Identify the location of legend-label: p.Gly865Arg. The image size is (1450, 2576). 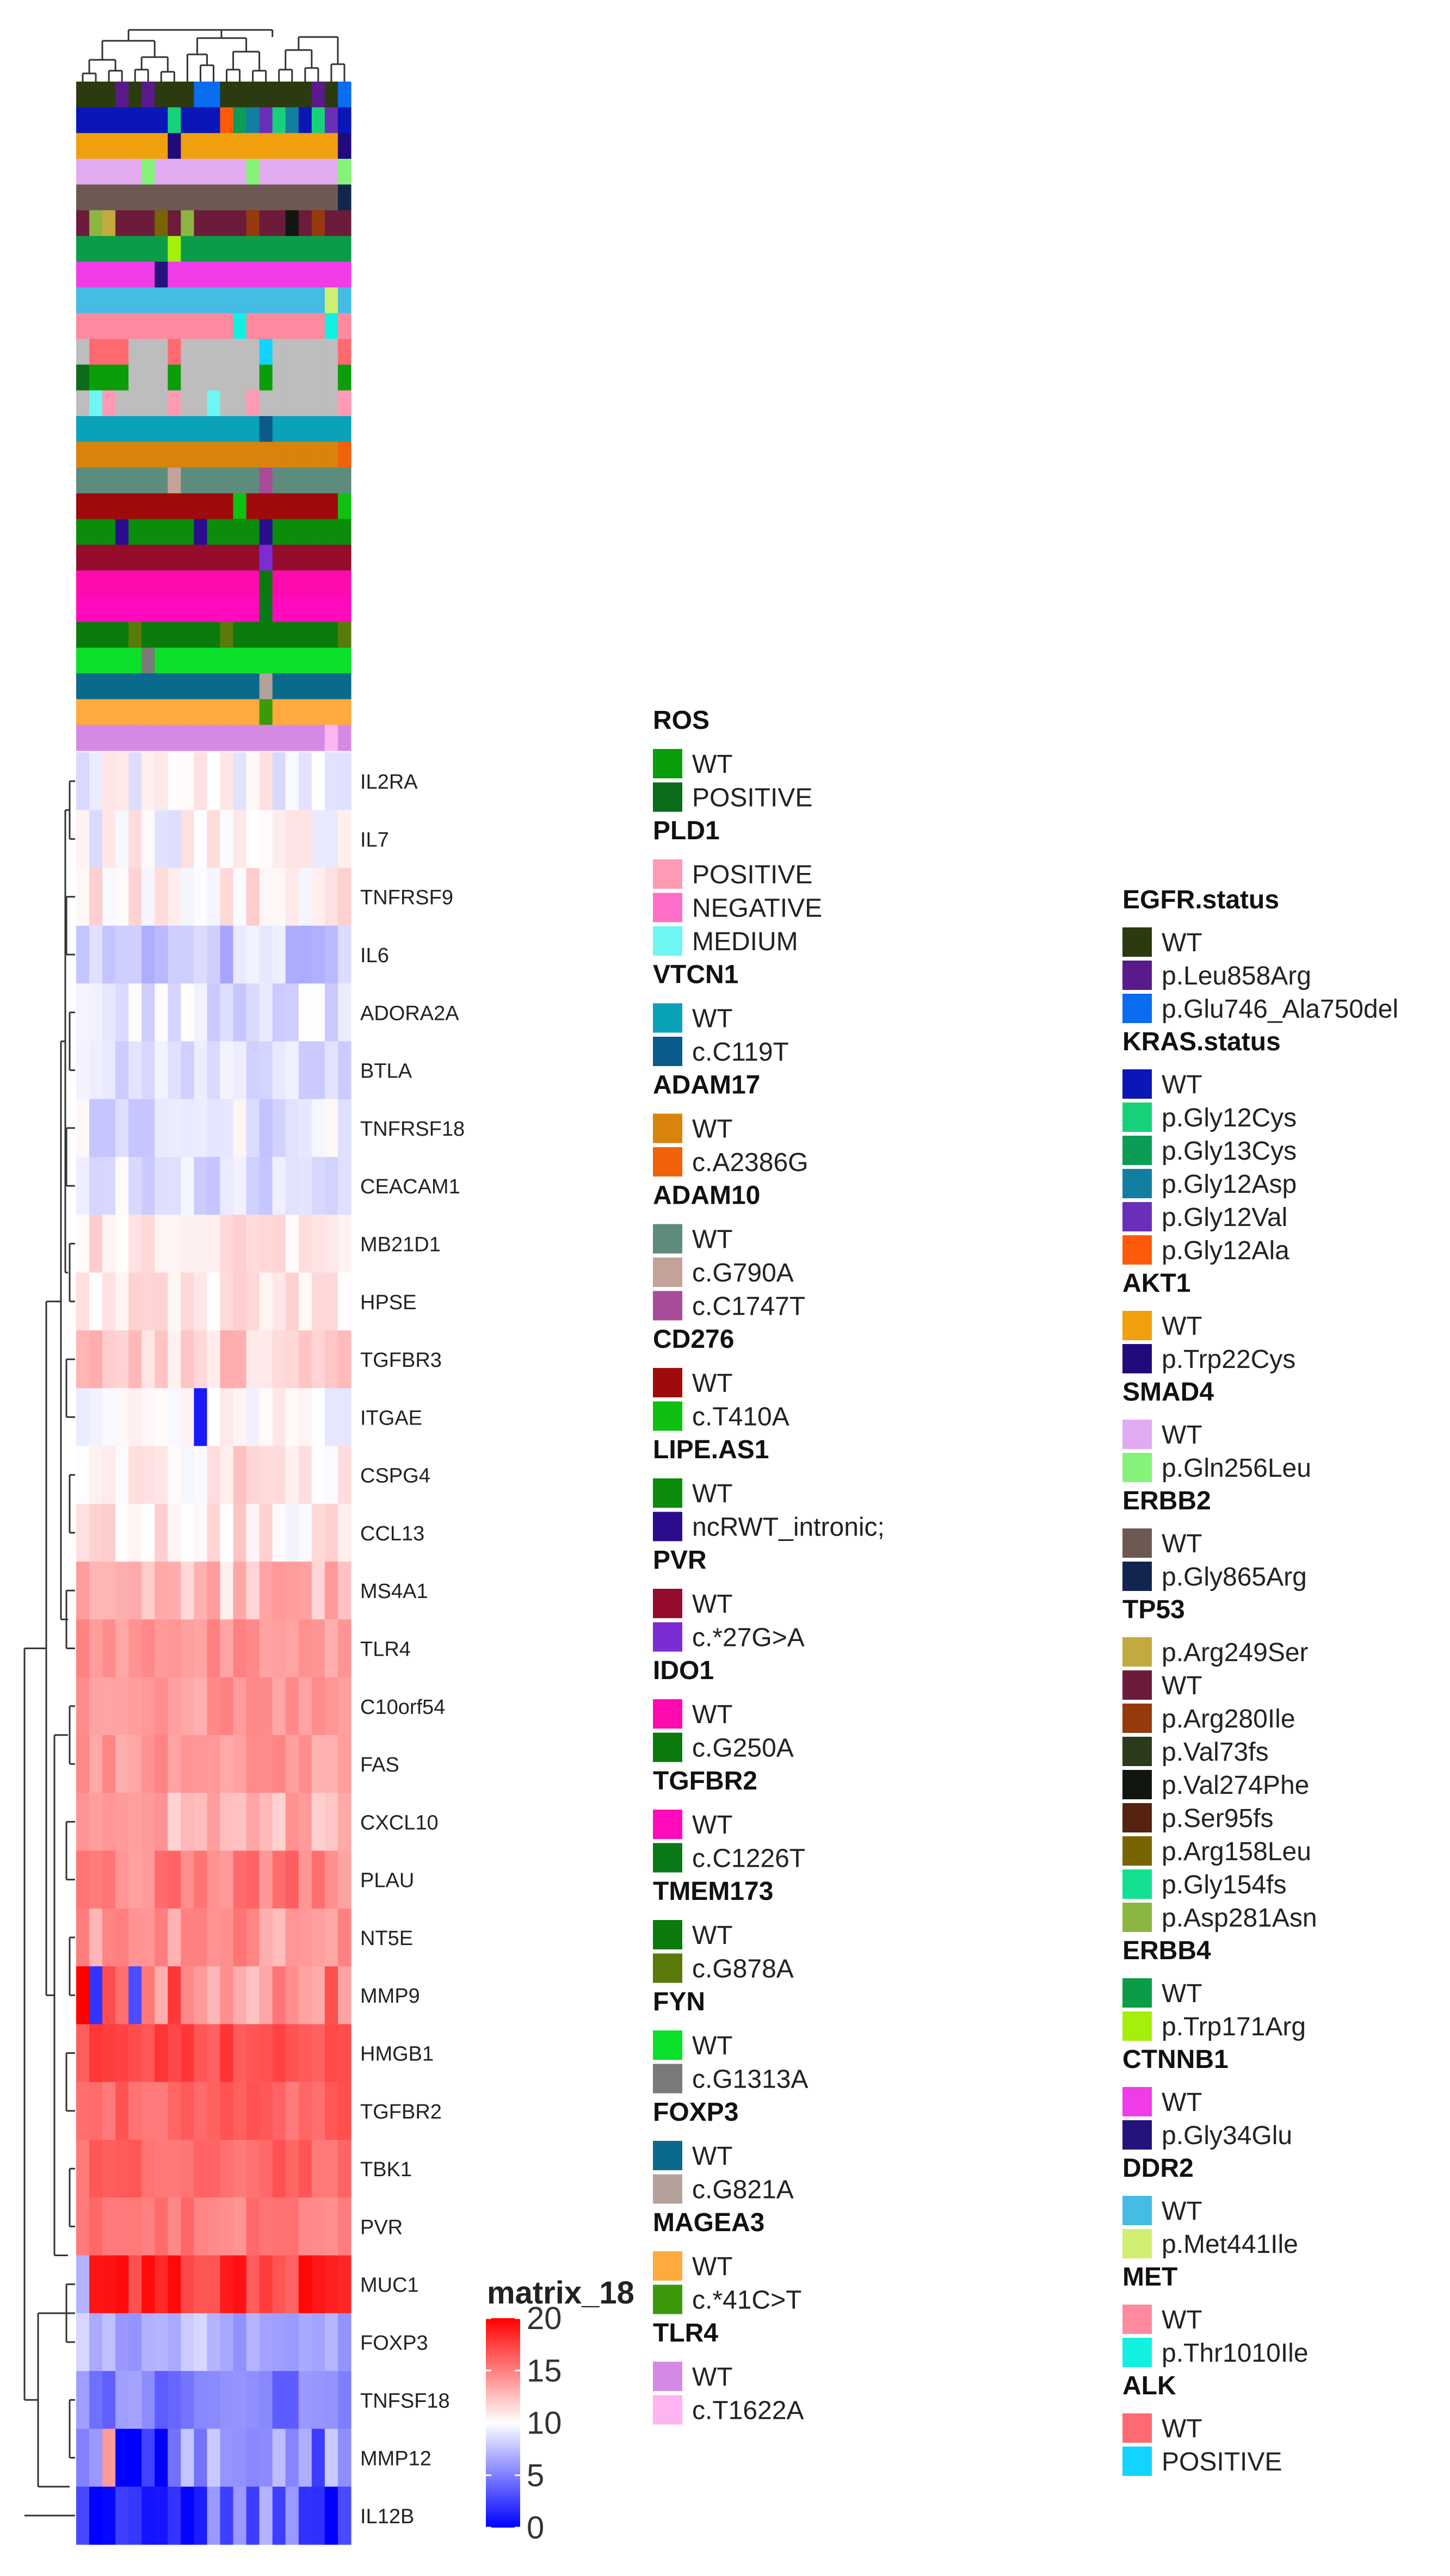
(1235, 1577).